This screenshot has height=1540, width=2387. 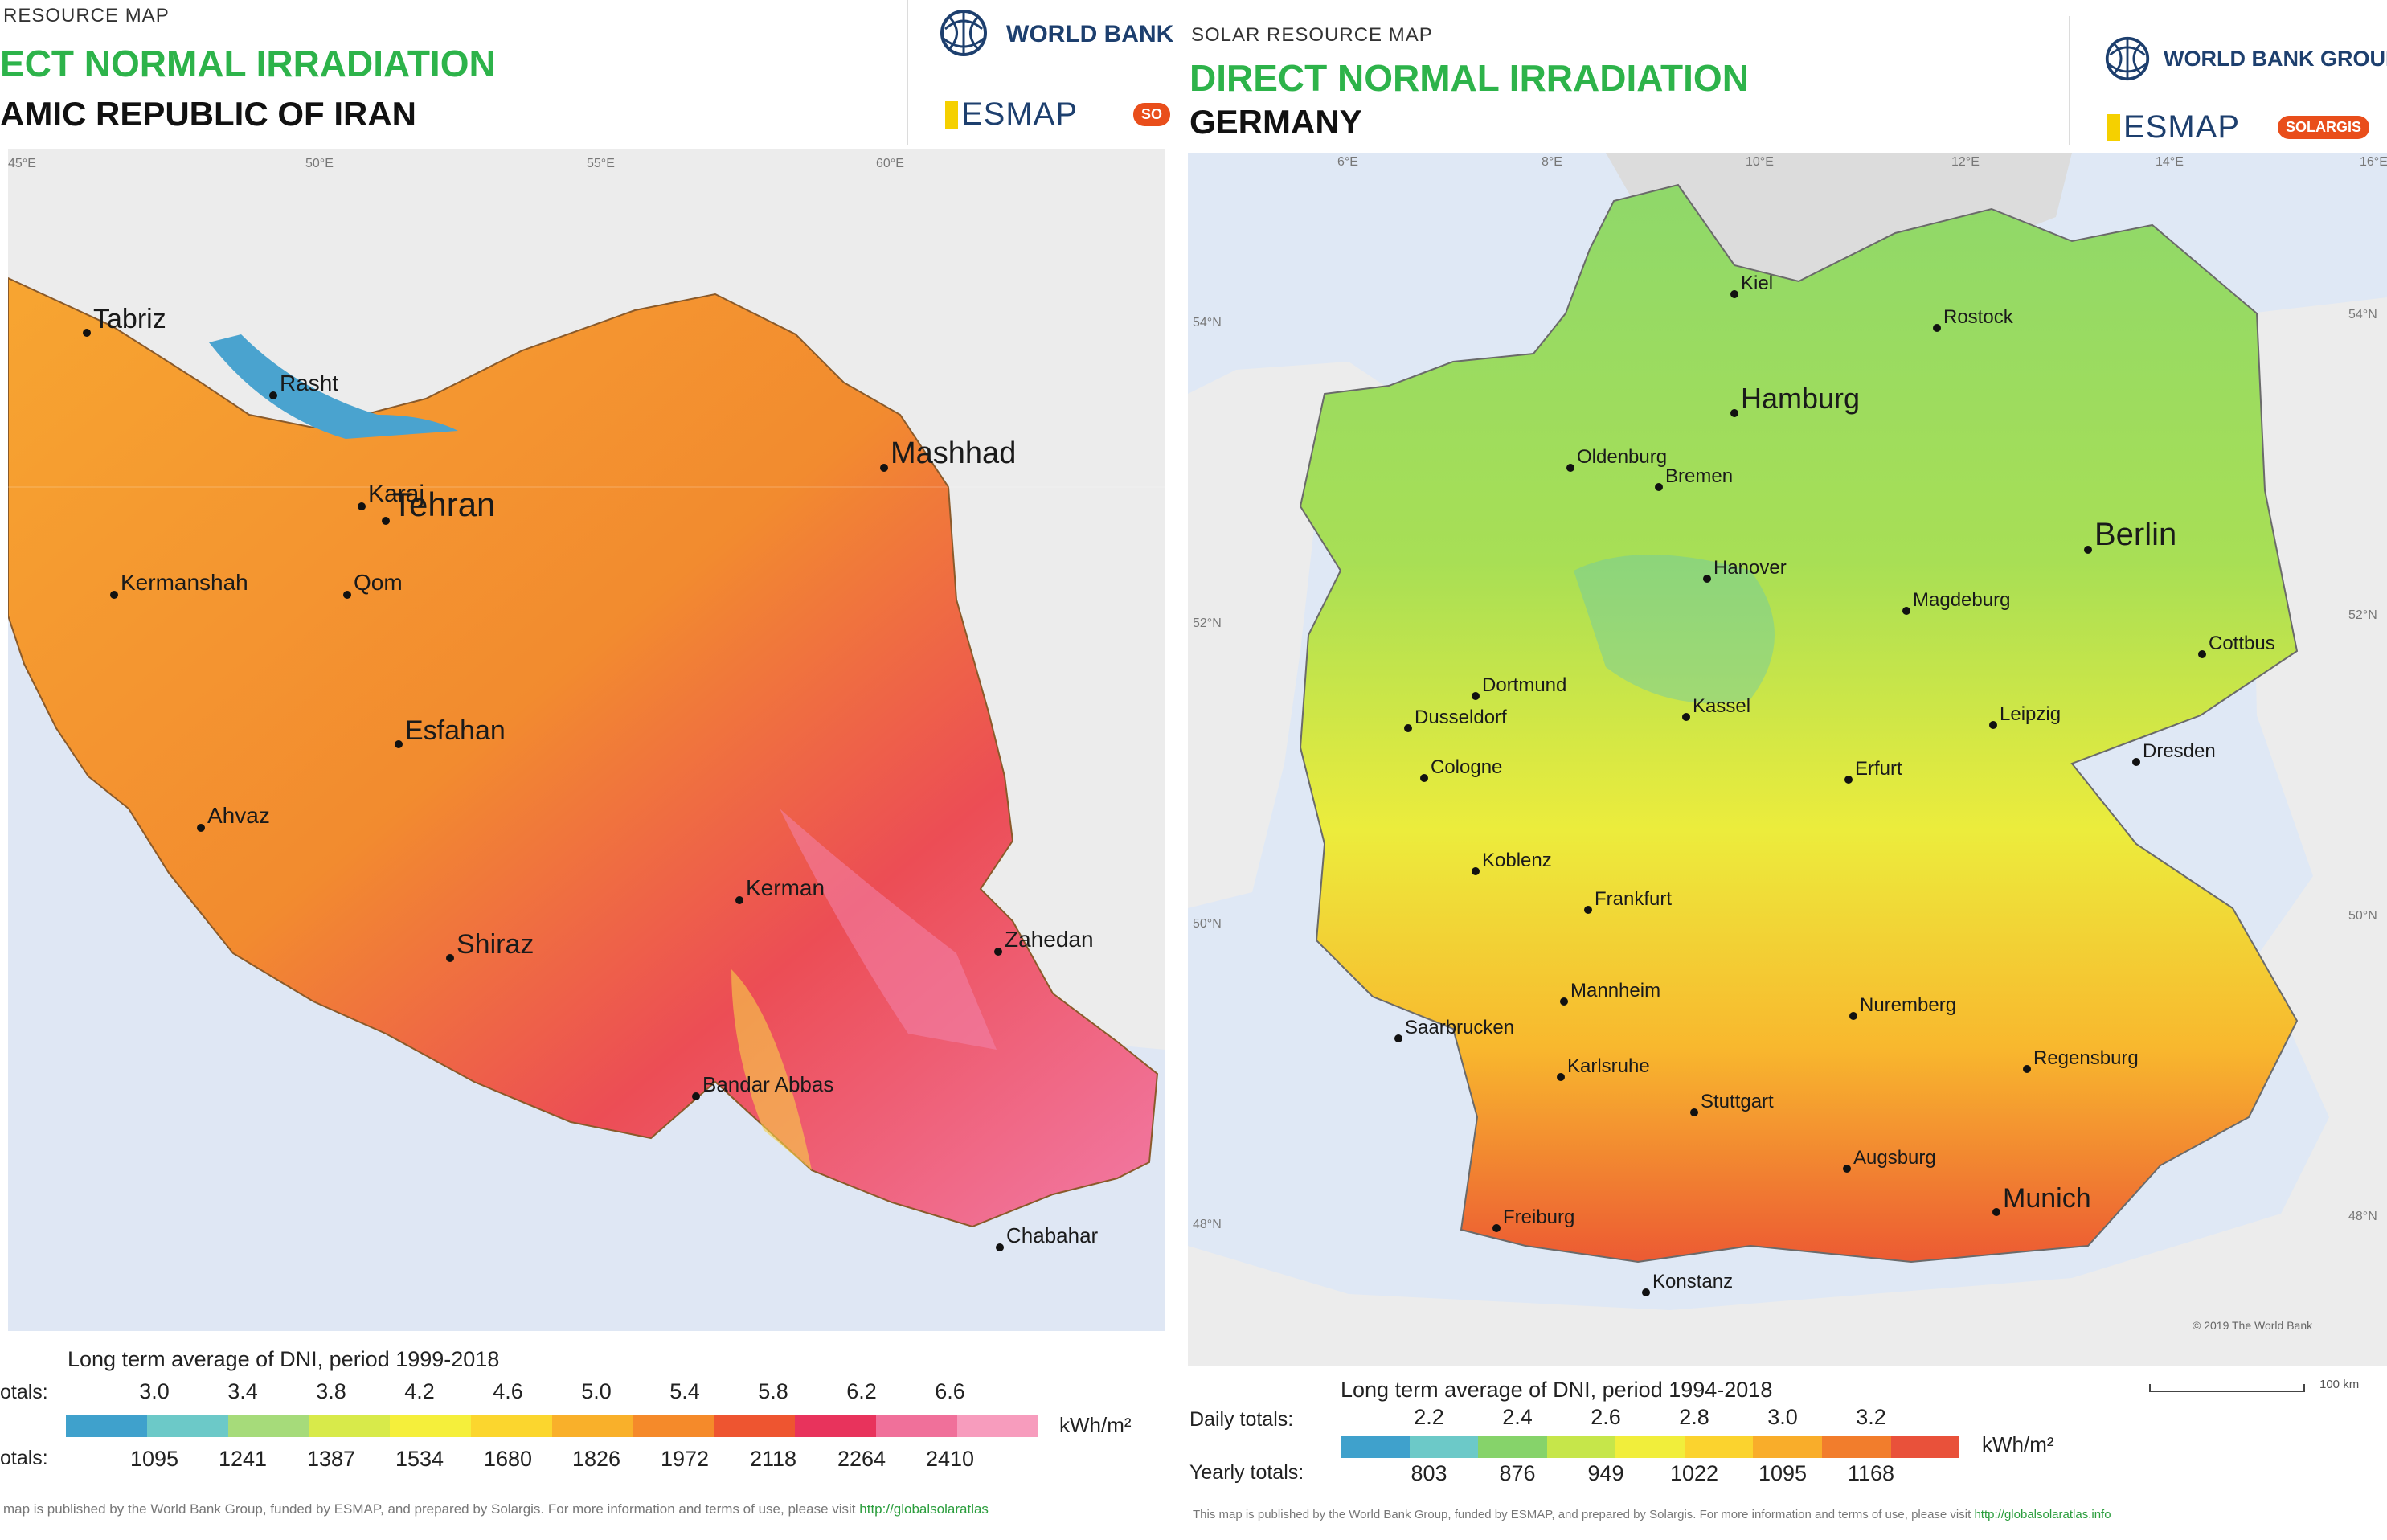 I want to click on iran-city-label: Rasht, so click(x=309, y=383).